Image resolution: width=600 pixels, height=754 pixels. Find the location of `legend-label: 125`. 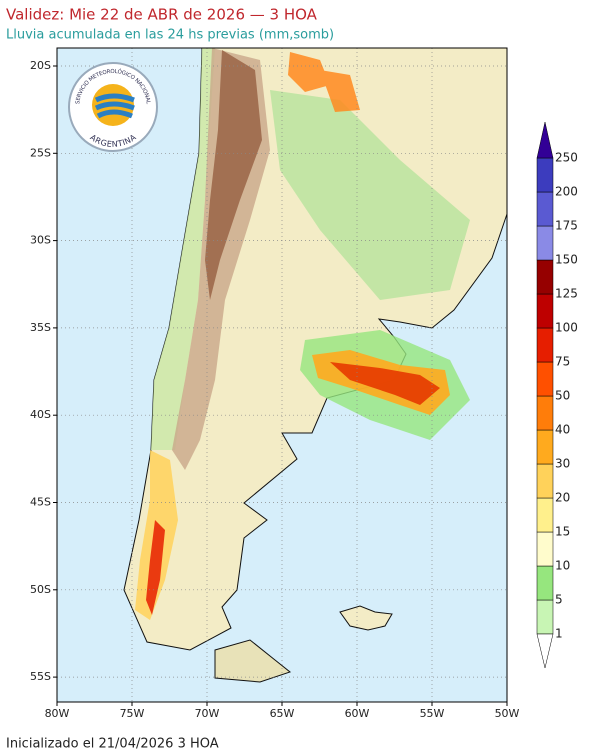

legend-label: 125 is located at coordinates (566, 294).